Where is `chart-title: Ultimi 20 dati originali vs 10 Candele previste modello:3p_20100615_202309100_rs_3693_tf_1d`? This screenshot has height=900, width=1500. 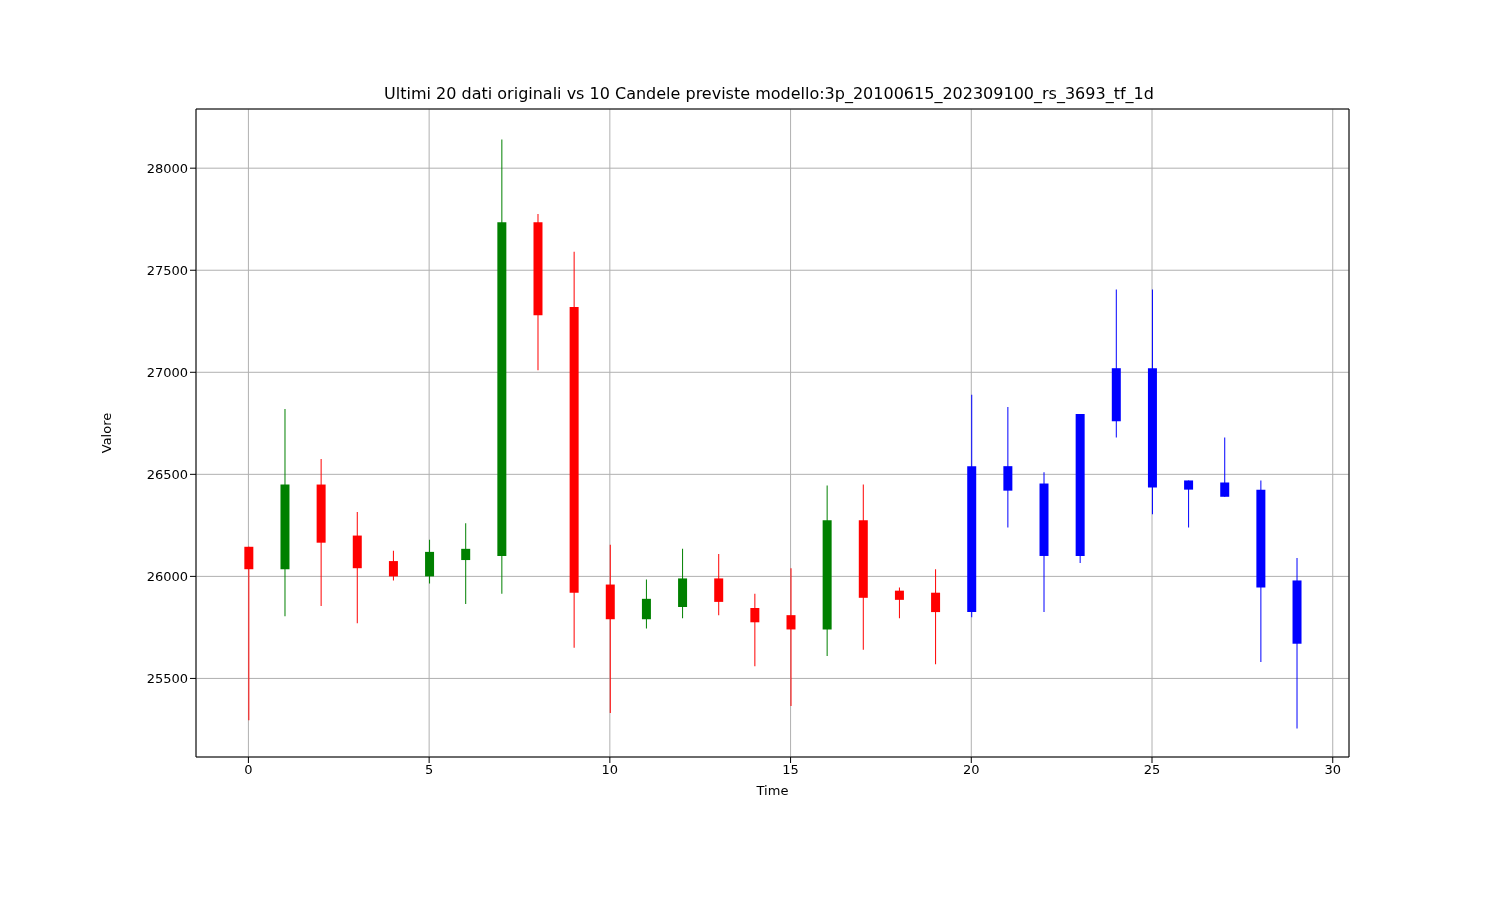 chart-title: Ultimi 20 dati originali vs 10 Candele previste modello:3p_20100615_202309100_rs_3693_tf_1d is located at coordinates (769, 93).